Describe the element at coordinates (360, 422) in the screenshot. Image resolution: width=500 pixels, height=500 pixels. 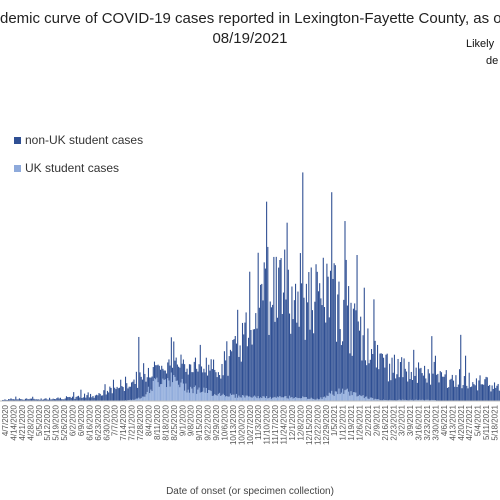
I see `x-tick-label: 1/26/2021` at that location.